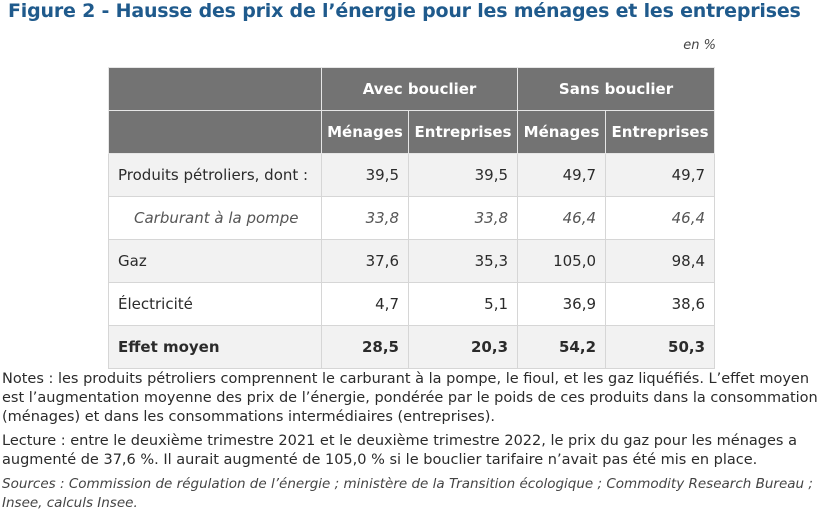 The width and height of the screenshot is (820, 521). What do you see at coordinates (215, 347) in the screenshot?
I see `row-label: Effet moyen` at bounding box center [215, 347].